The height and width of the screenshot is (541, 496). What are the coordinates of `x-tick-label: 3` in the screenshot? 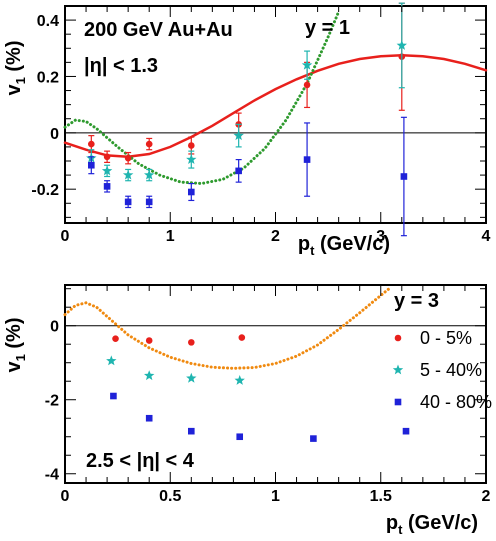 It's located at (380, 236).